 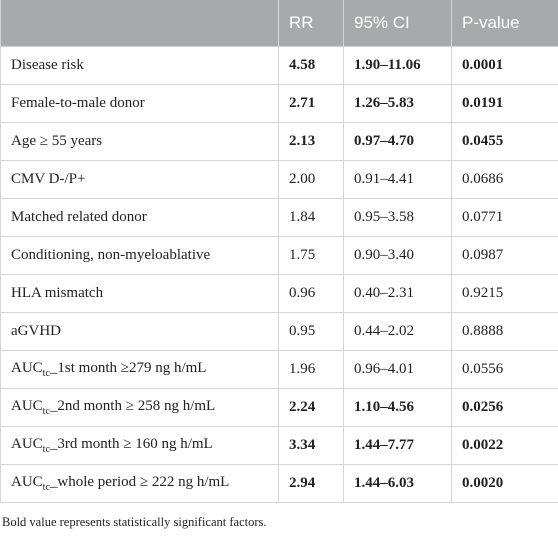 What do you see at coordinates (311, 445) in the screenshot?
I see `cell-rr: 3.34` at bounding box center [311, 445].